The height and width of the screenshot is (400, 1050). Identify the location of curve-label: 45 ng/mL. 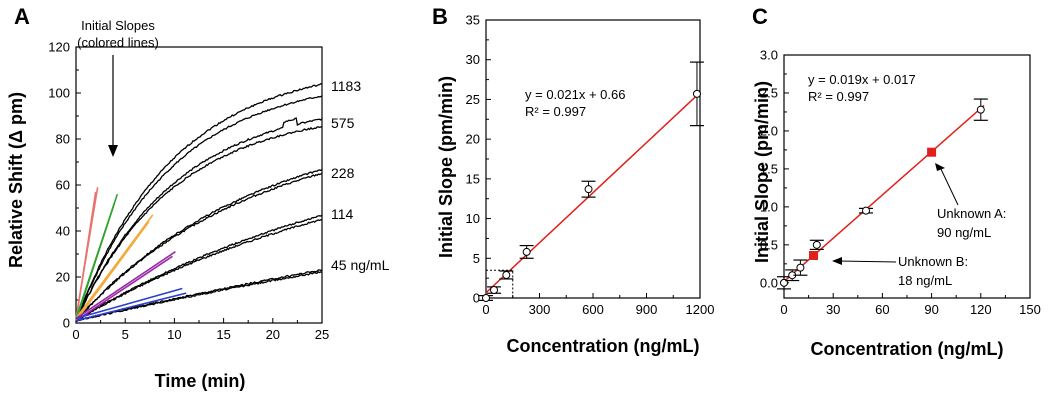
(360, 265).